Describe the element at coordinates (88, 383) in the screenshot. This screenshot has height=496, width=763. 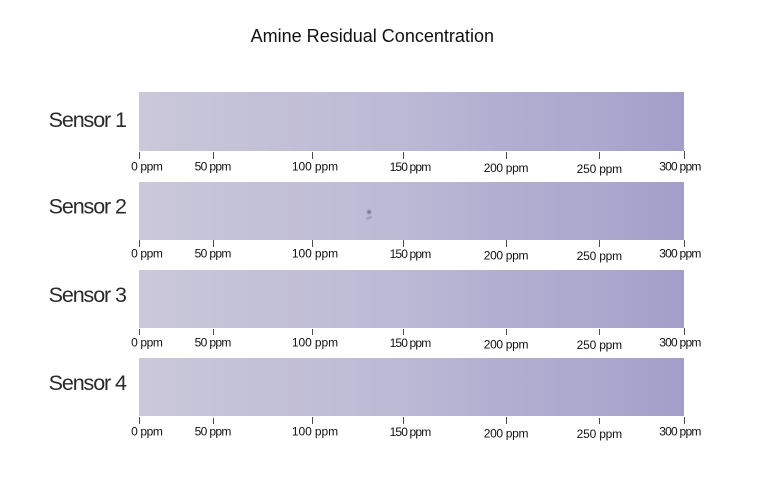
I see `svg-text: Sensor 4` at that location.